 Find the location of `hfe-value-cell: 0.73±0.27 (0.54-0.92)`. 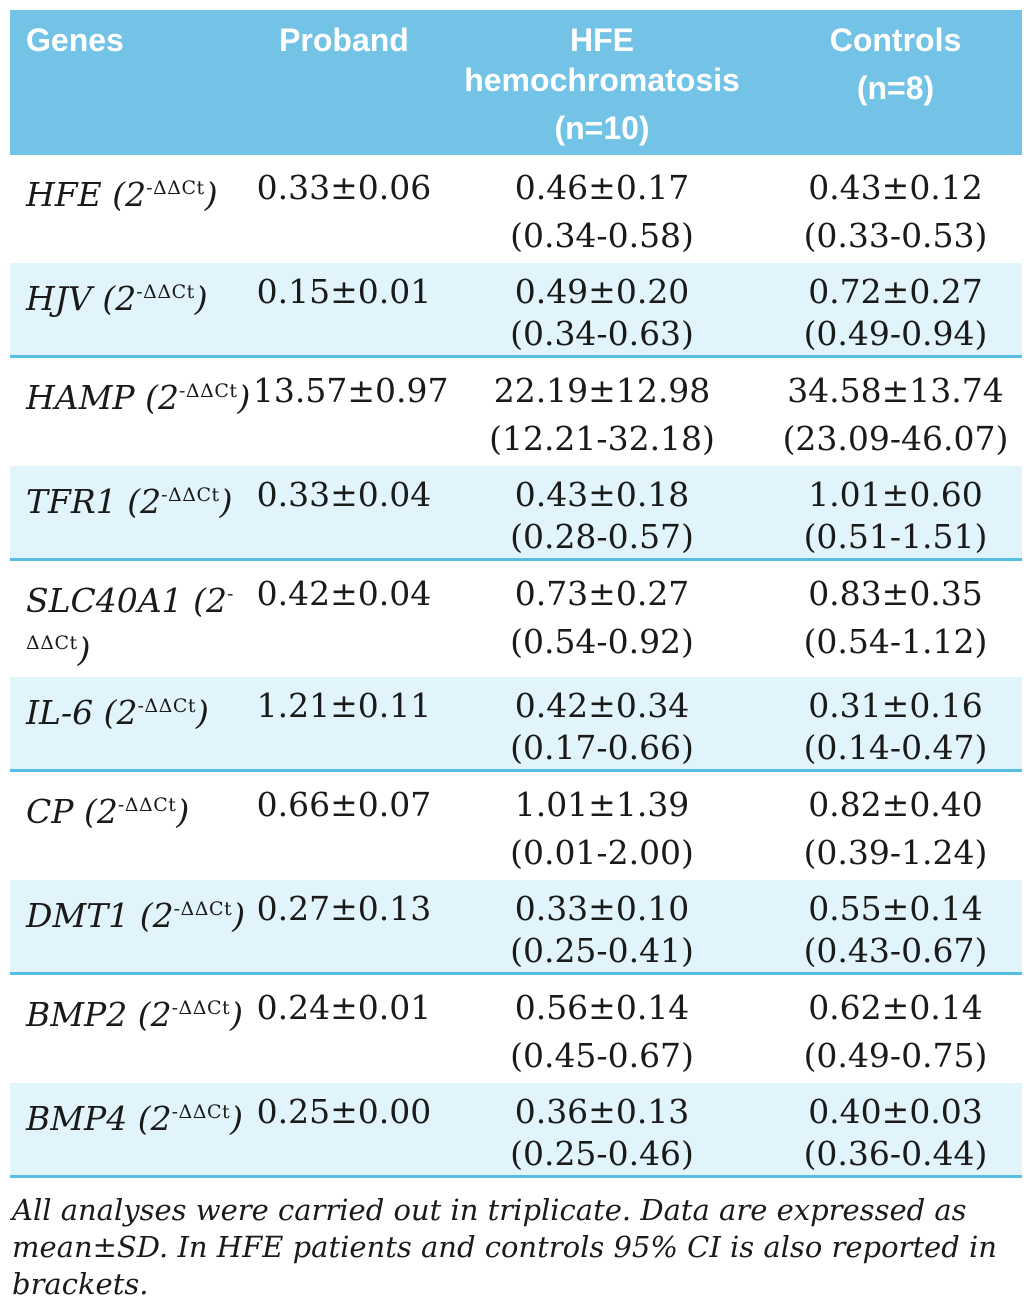

hfe-value-cell: 0.73±0.27 (0.54-0.92) is located at coordinates (602, 619).